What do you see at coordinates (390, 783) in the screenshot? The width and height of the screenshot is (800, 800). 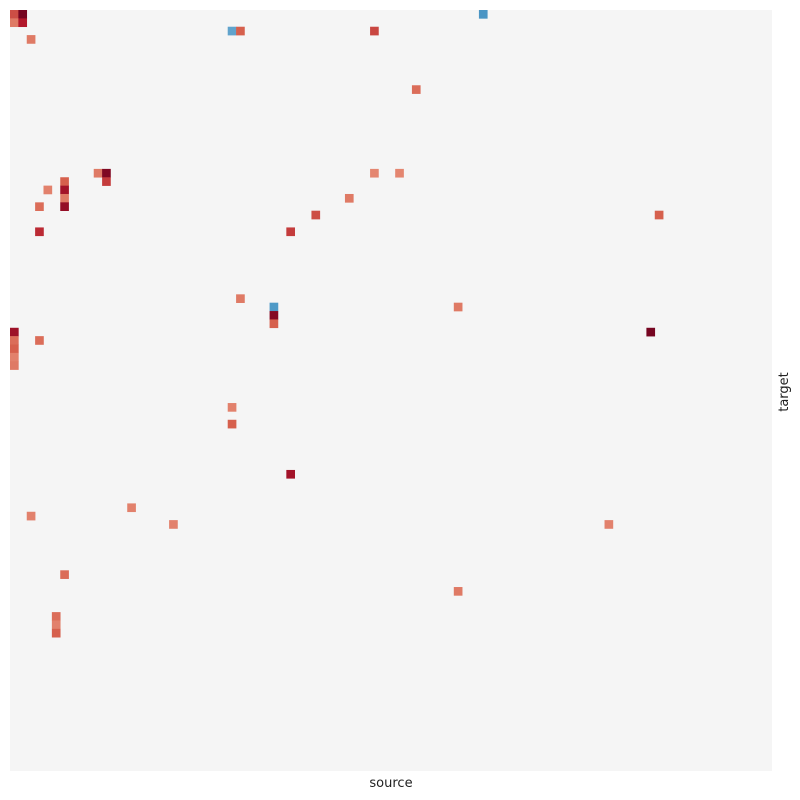 I see `x-axis-label: source` at bounding box center [390, 783].